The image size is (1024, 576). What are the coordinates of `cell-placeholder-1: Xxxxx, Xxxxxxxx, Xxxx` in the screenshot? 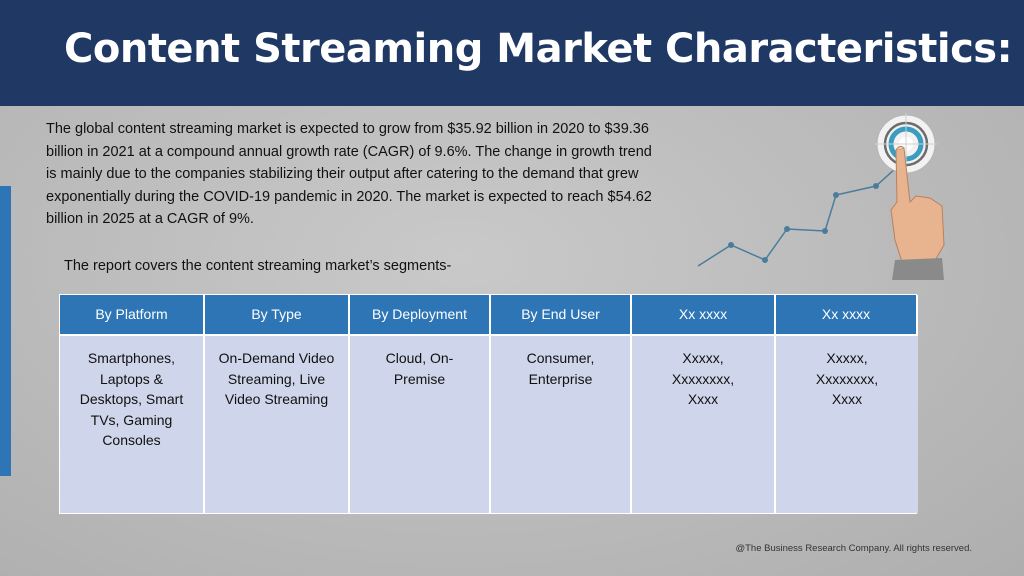 It's located at (704, 423).